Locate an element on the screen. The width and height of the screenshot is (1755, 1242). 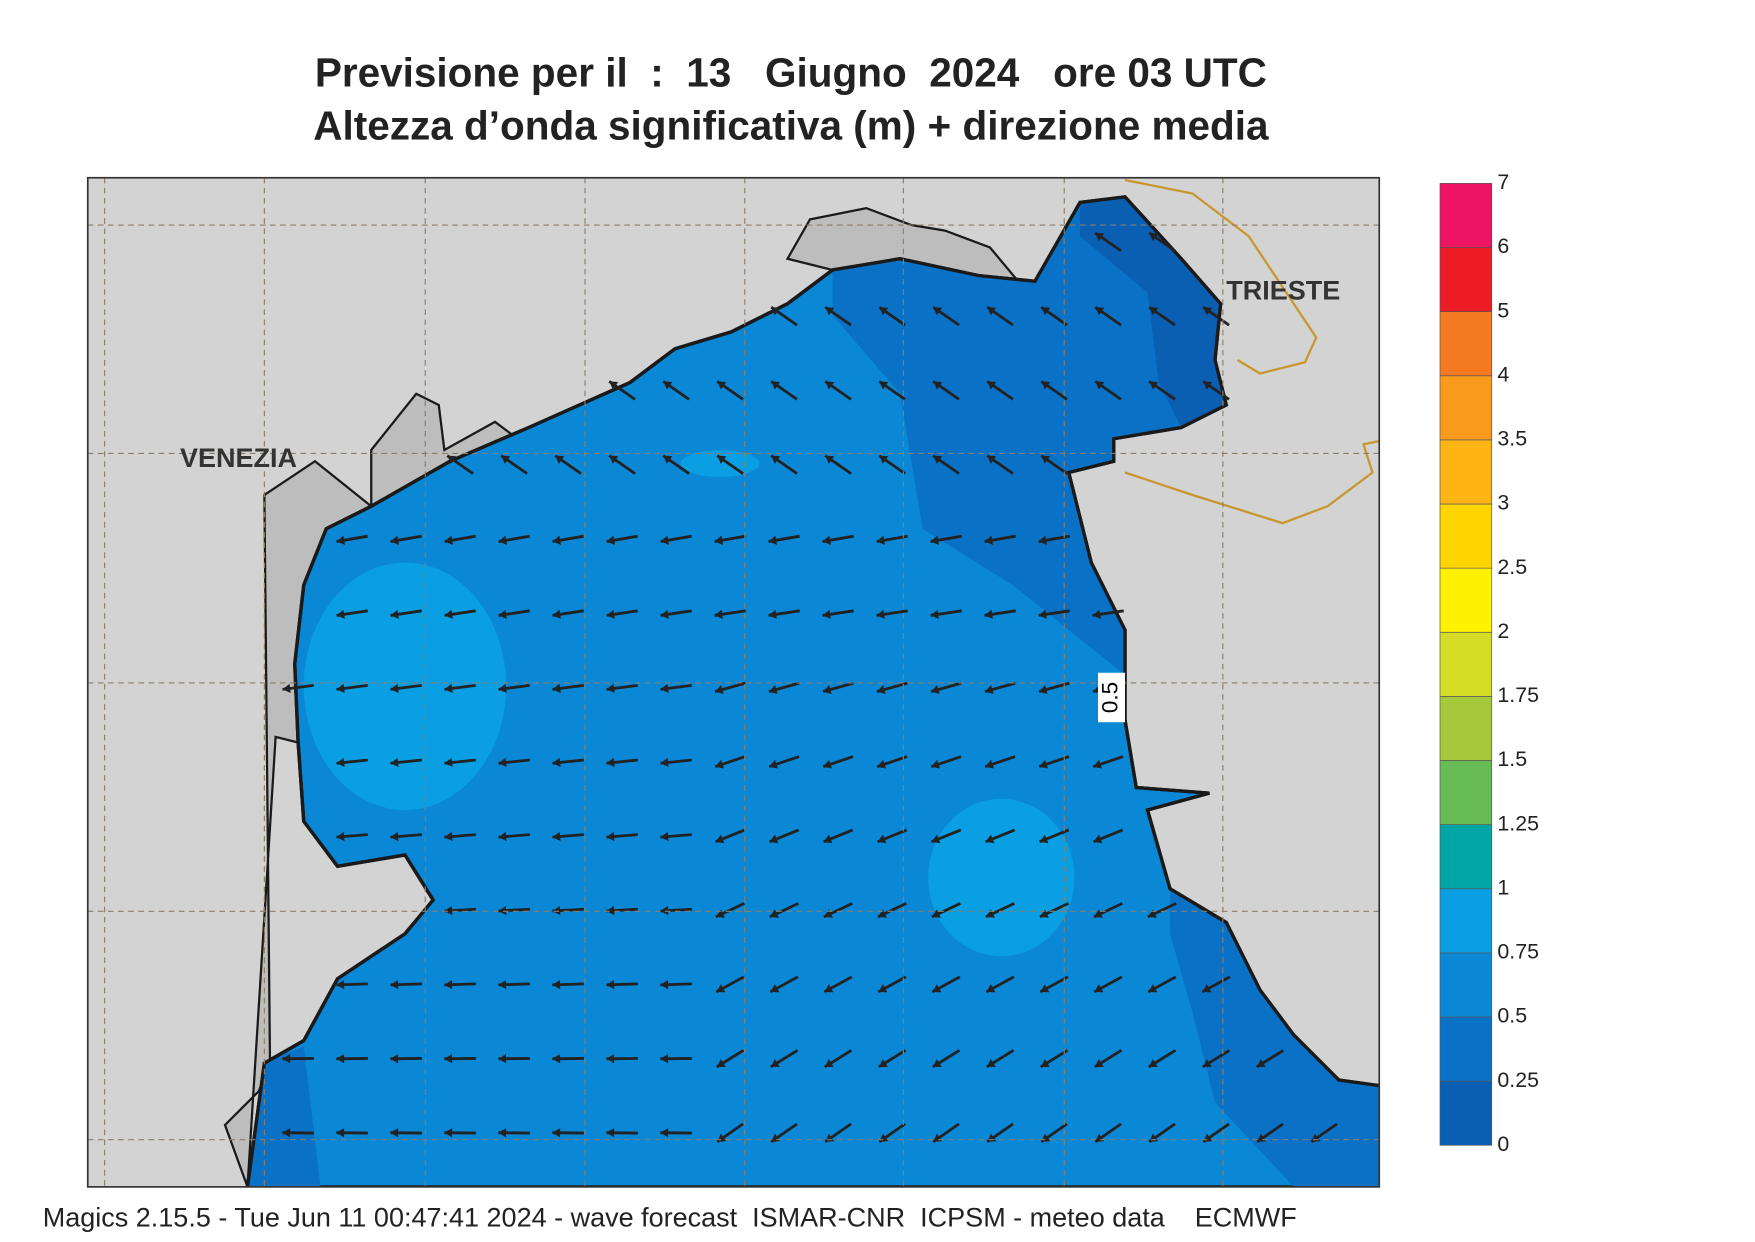
colorbar-label: 1.5 is located at coordinates (1512, 759).